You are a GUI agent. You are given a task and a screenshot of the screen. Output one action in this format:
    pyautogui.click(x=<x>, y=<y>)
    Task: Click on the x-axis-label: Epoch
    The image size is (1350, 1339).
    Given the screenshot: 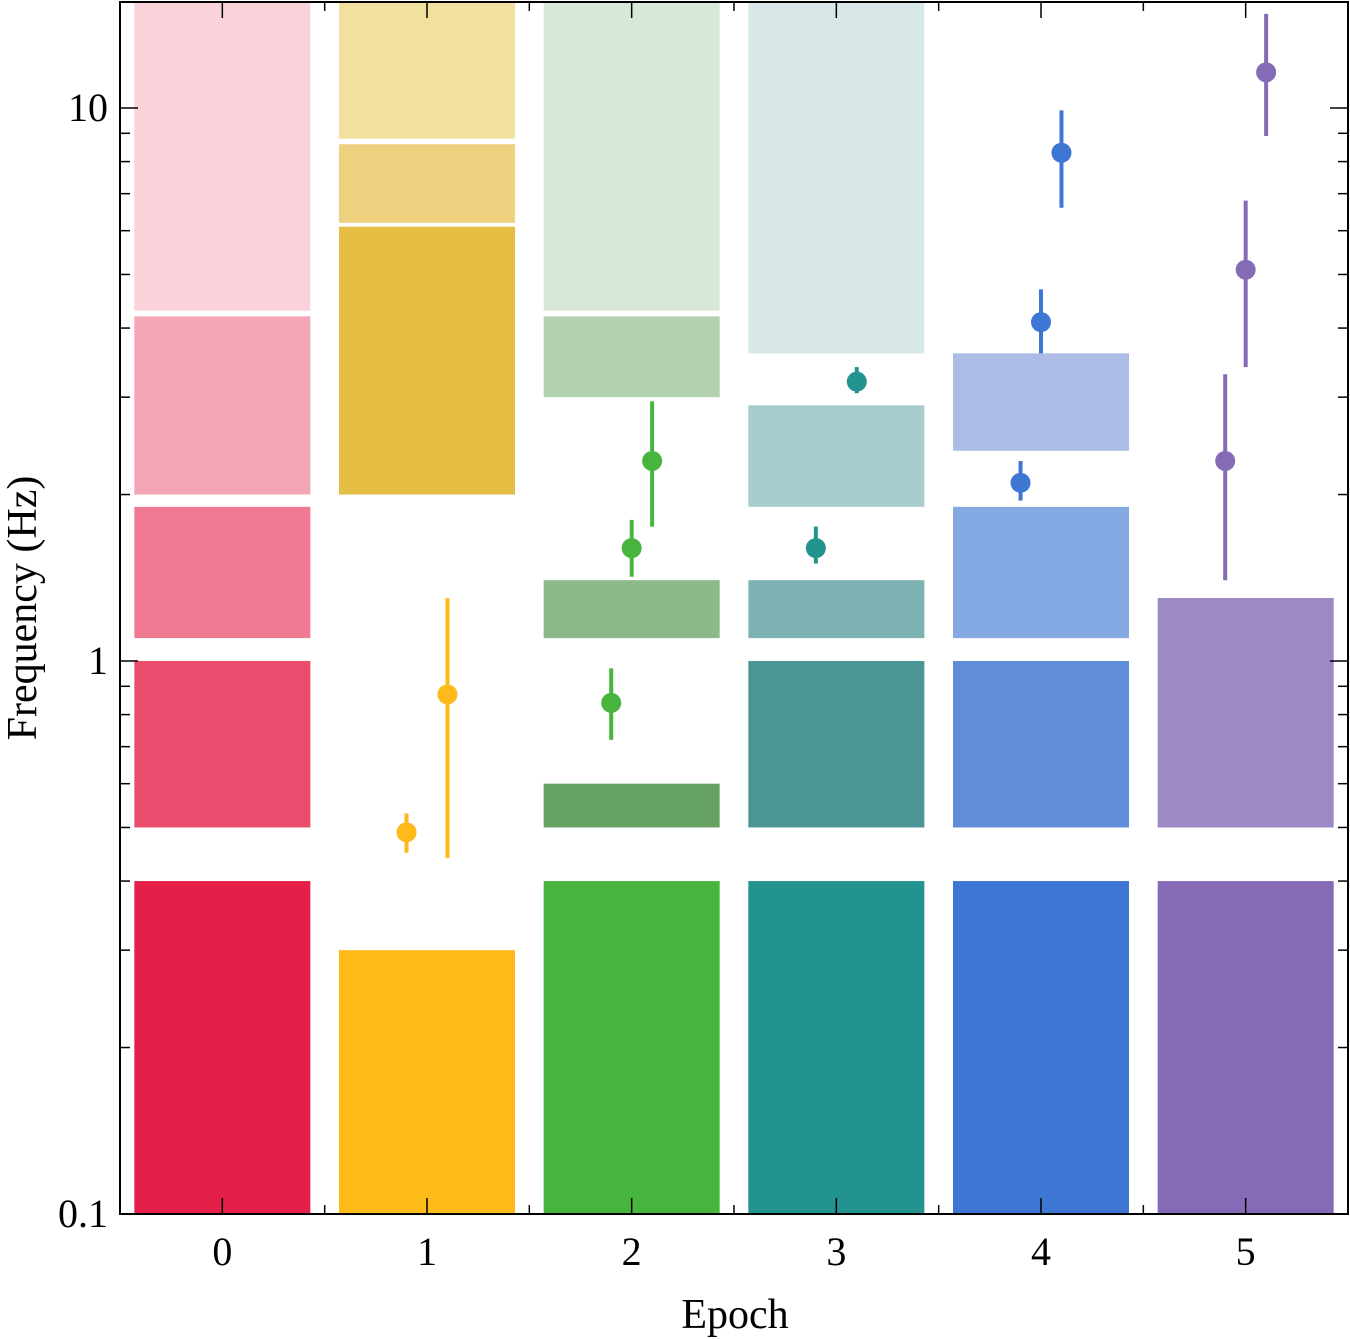 What is the action you would take?
    pyautogui.click(x=734, y=1315)
    